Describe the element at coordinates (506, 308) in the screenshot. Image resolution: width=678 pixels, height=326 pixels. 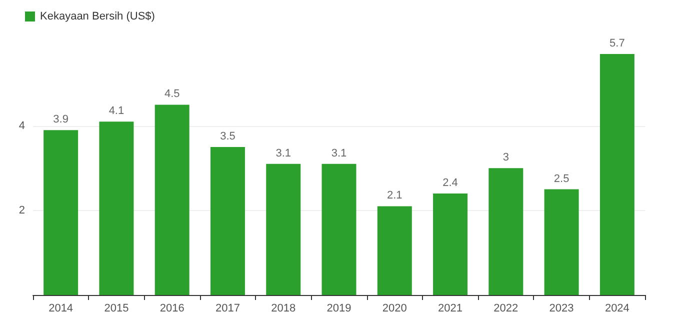
I see `x-tick-label: 2022` at that location.